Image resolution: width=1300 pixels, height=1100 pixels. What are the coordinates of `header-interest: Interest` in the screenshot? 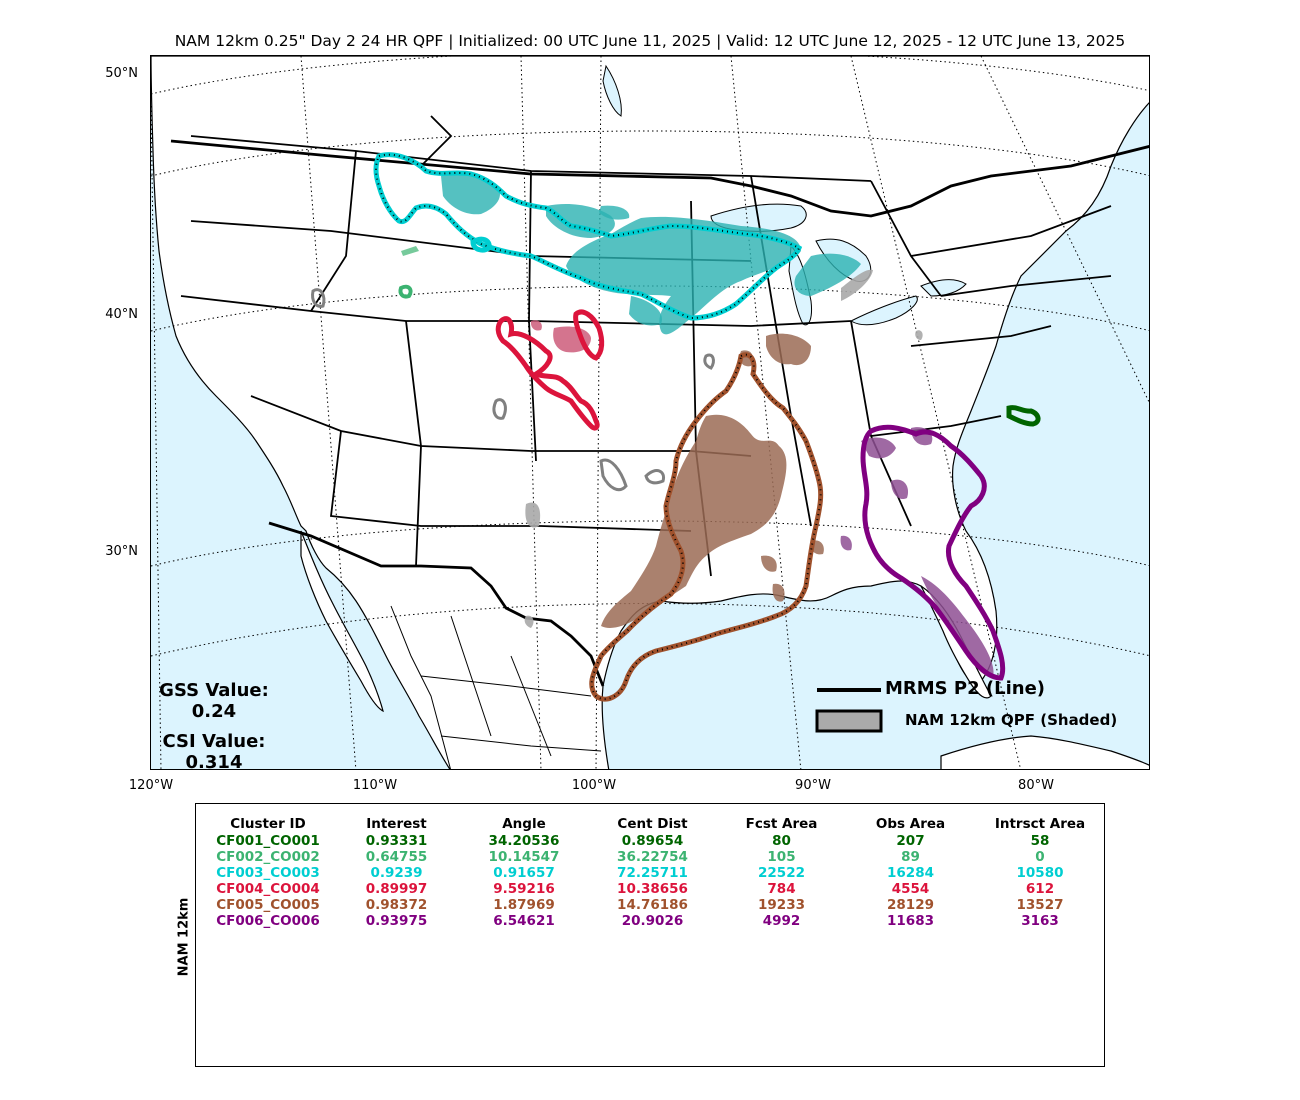 It's located at (396, 824).